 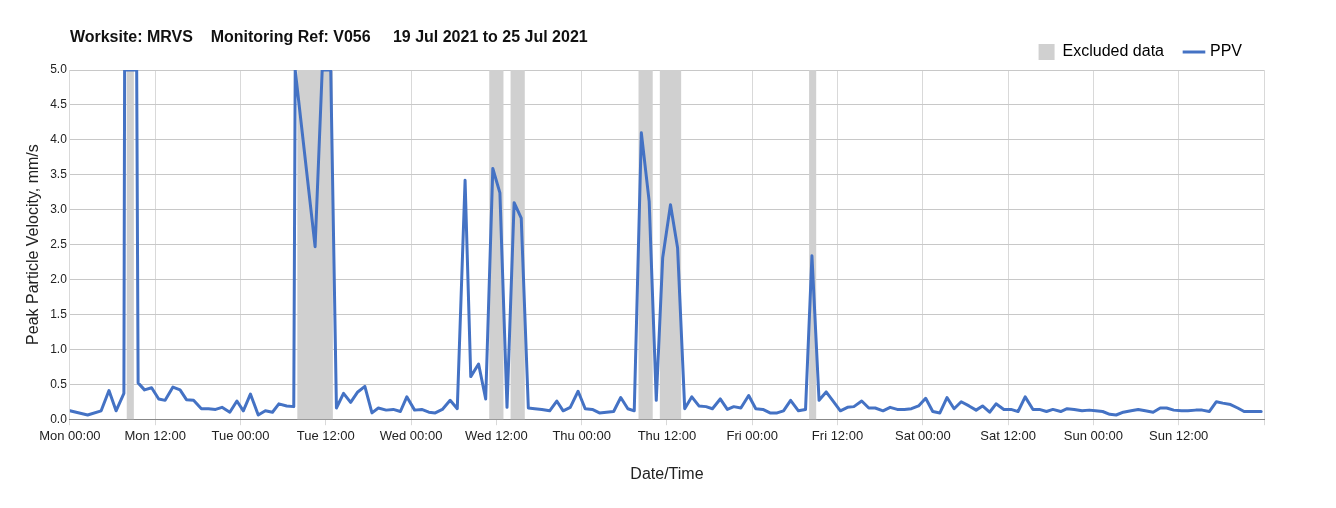 What do you see at coordinates (328, 37) in the screenshot?
I see `chart-title: Worksite: MRVS Monitoring Ref: V056 19 Jul 2021 to 25 Jul 2021` at bounding box center [328, 37].